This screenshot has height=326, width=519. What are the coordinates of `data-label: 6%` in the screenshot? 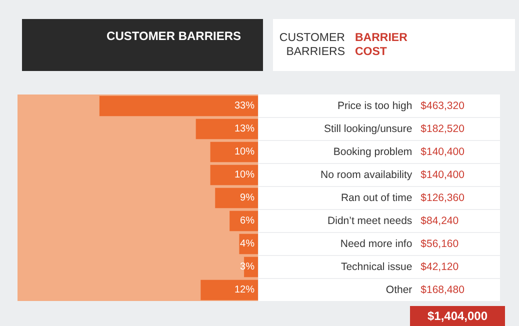 It's located at (247, 221).